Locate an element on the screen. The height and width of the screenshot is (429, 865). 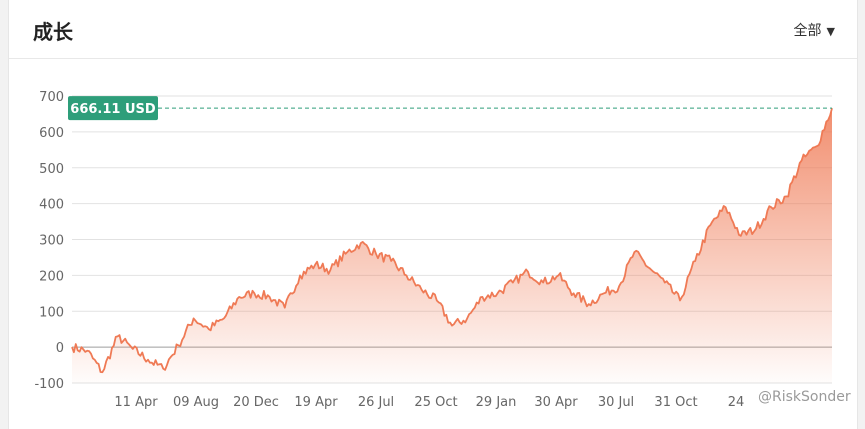
x-tick-label: 30 Jul is located at coordinates (616, 402).